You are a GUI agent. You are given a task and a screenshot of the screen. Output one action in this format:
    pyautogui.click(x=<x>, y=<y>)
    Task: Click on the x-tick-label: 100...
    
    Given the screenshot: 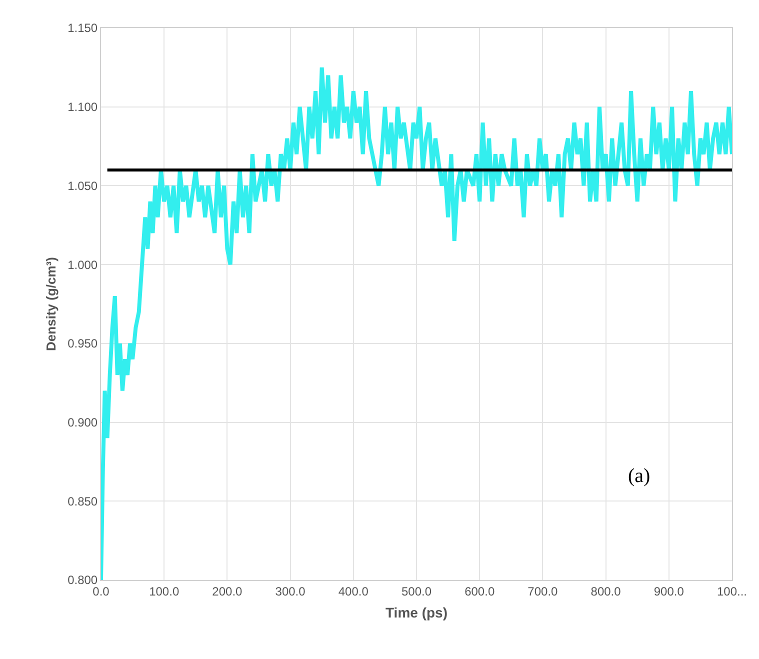 What is the action you would take?
    pyautogui.click(x=732, y=591)
    